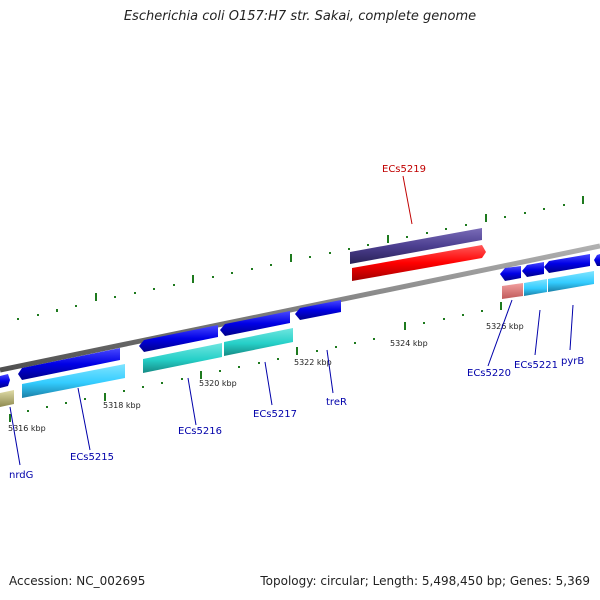  What do you see at coordinates (313, 362) in the screenshot?
I see `tick-label-5322: 5322 kbp` at bounding box center [313, 362].